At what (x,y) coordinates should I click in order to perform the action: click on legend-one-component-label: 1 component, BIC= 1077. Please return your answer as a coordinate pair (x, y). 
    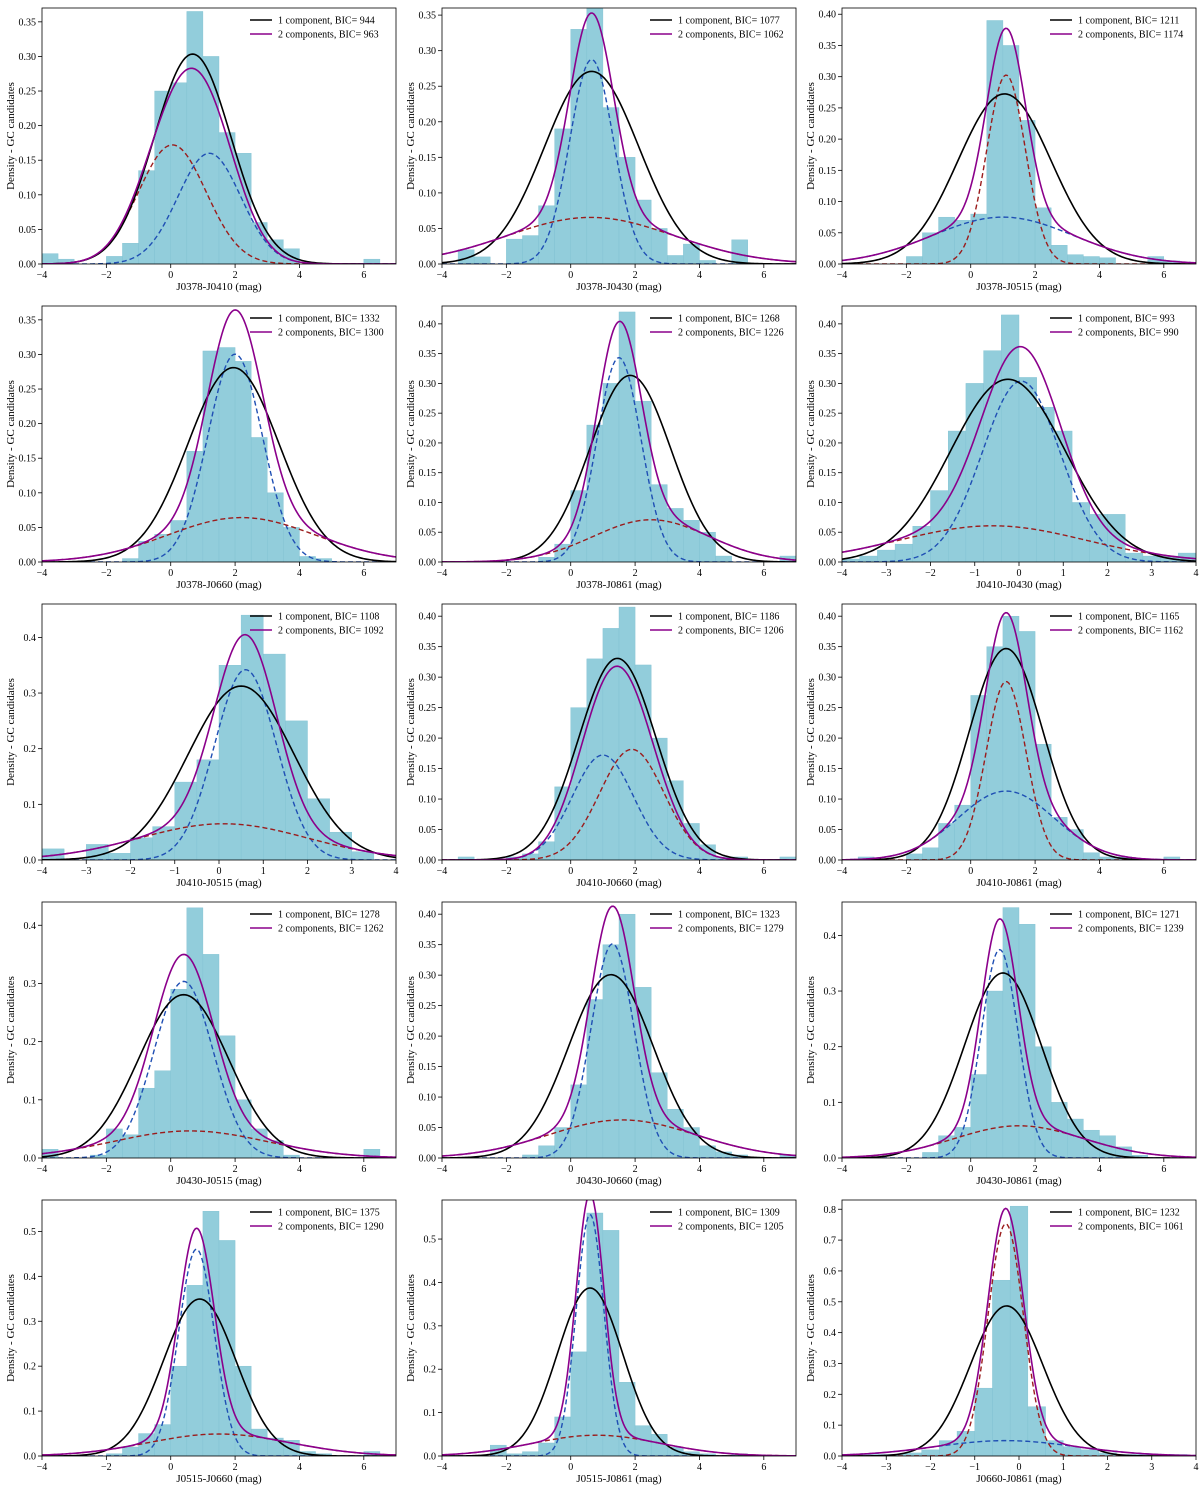
    Looking at the image, I should click on (729, 21).